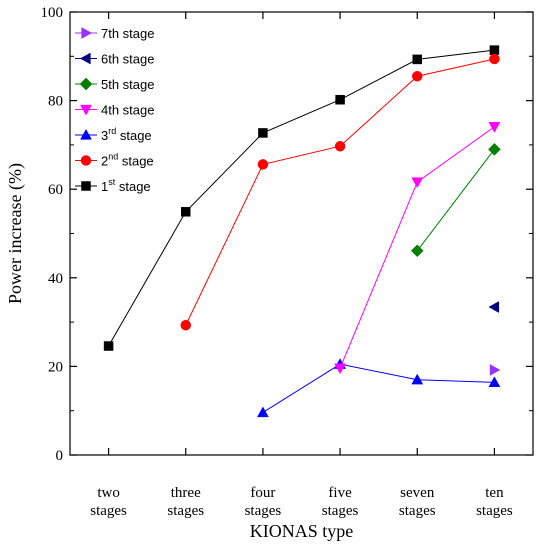 The height and width of the screenshot is (550, 541). I want to click on x-axis-title: KIONAS type, so click(302, 531).